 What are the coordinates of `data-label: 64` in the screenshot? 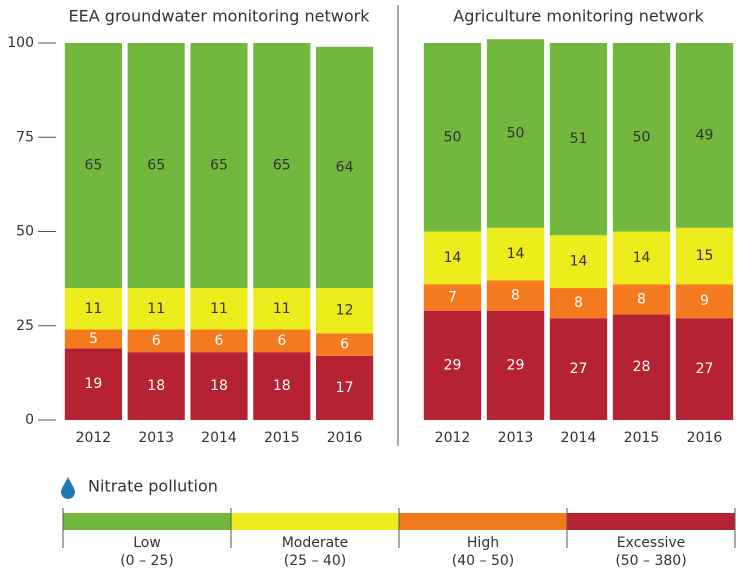 It's located at (345, 167).